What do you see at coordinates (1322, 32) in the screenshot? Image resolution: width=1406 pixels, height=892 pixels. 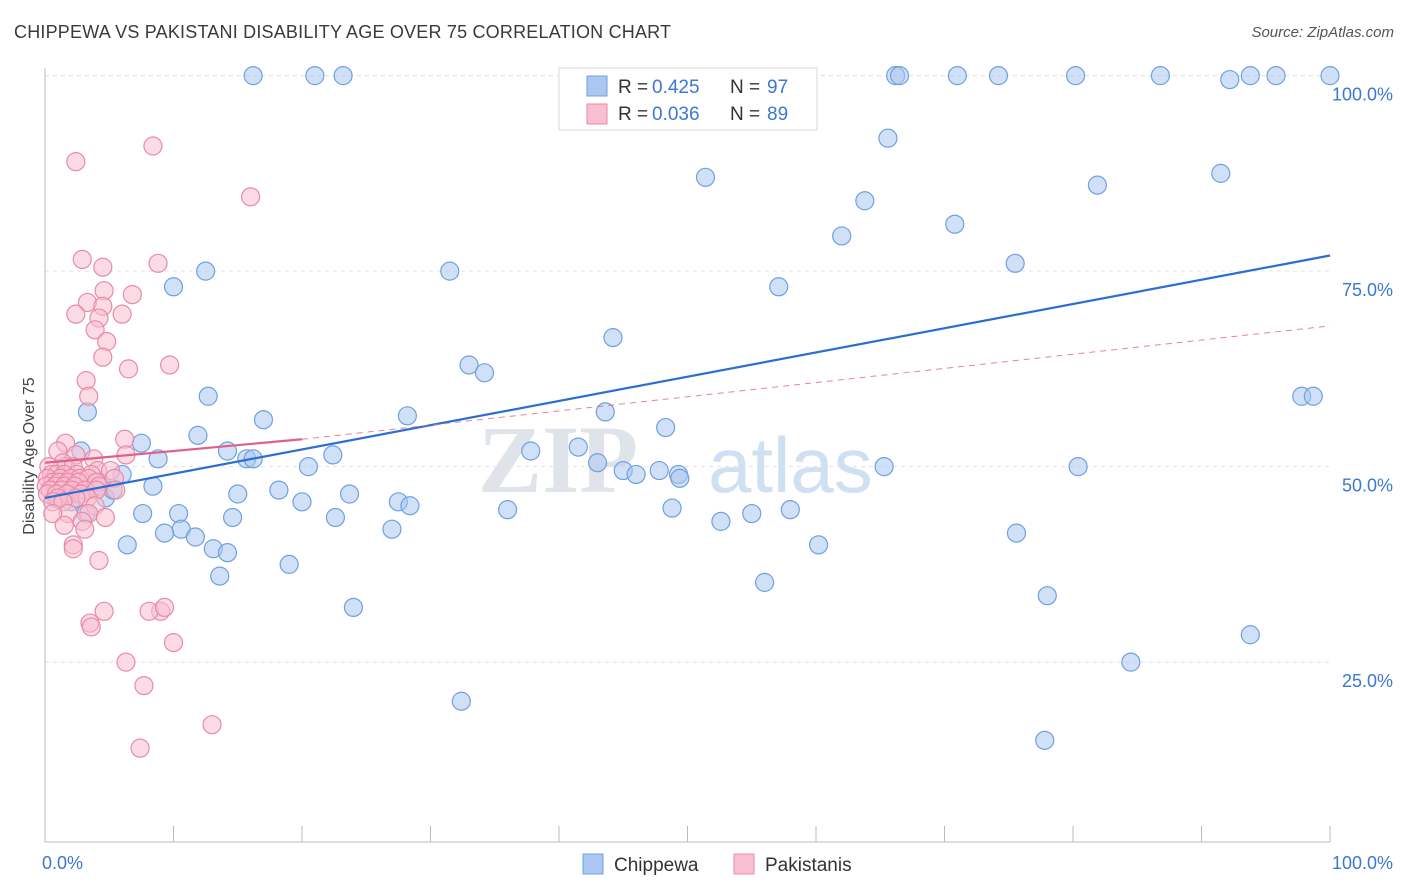 I see `source-label: Source: ZipAtlas.com` at bounding box center [1322, 32].